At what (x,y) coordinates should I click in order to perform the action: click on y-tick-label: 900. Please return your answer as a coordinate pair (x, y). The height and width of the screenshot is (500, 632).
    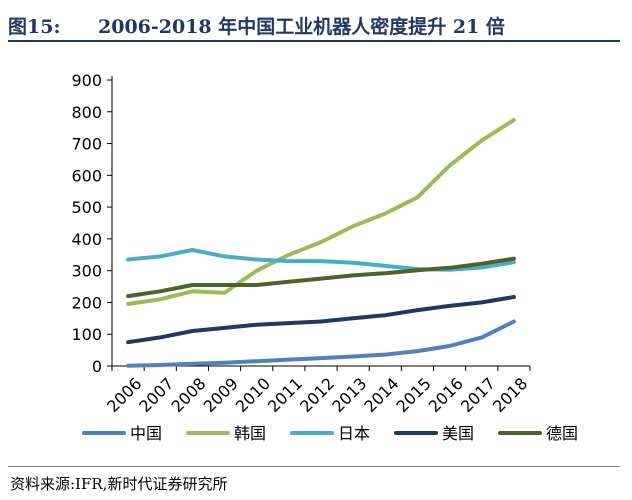
    Looking at the image, I should click on (86, 80).